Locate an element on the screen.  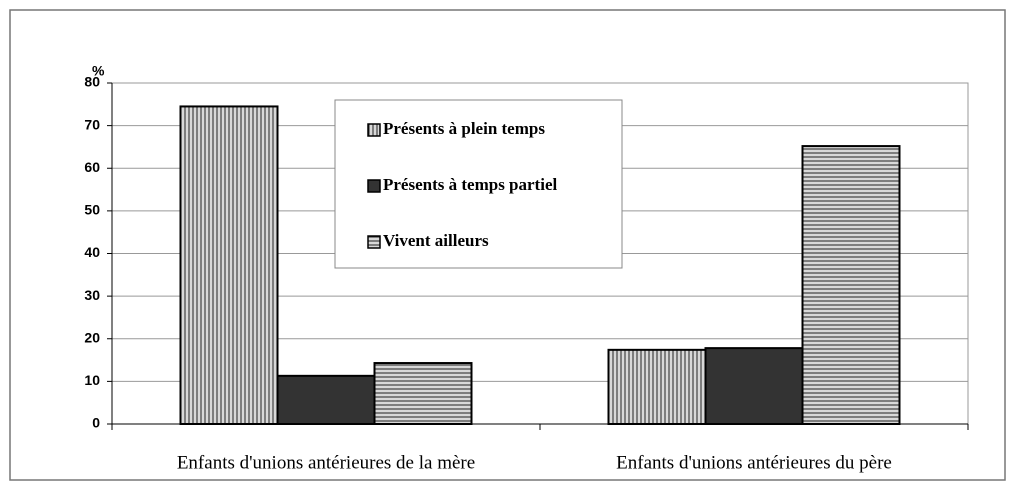
x-tick-label: Enfants d'unions antérieures du père is located at coordinates (754, 462).